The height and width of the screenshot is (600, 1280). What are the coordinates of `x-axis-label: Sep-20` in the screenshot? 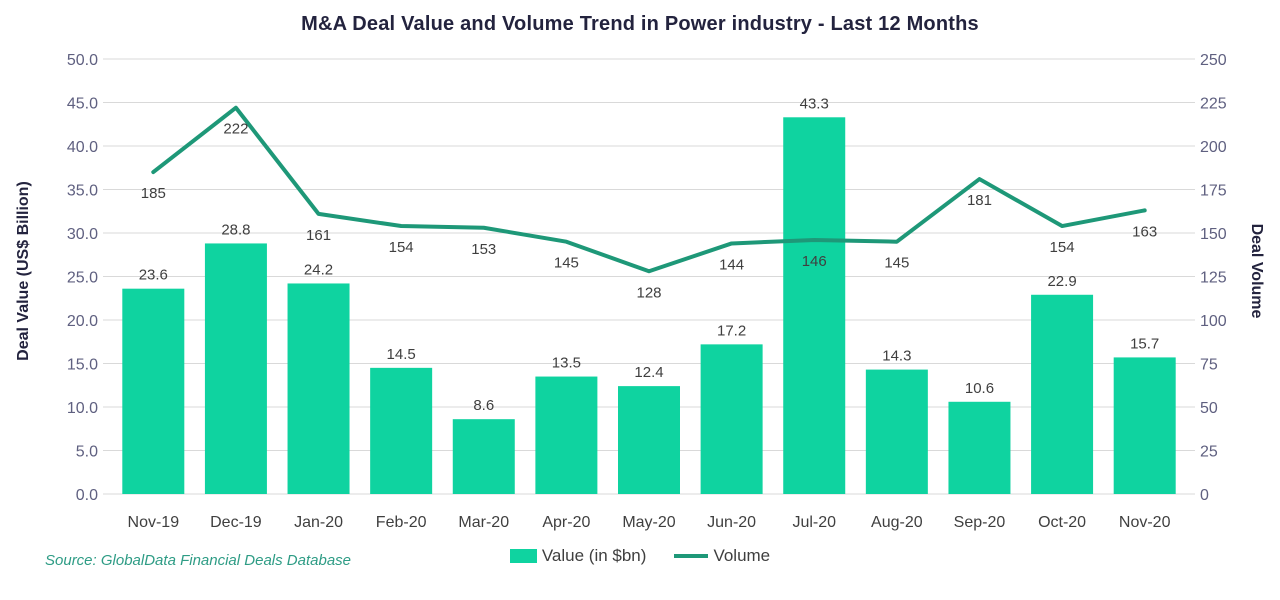 It's located at (980, 522).